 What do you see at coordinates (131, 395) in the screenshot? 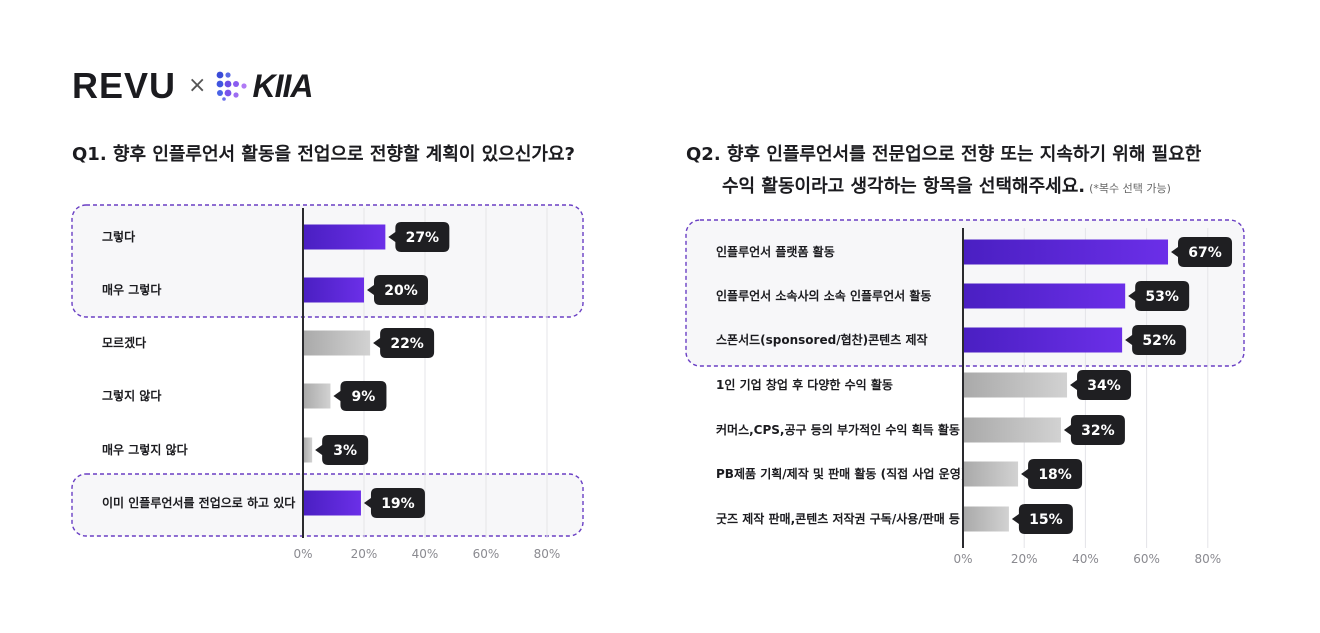
I see `q1-category-label: 그렇지 않다` at bounding box center [131, 395].